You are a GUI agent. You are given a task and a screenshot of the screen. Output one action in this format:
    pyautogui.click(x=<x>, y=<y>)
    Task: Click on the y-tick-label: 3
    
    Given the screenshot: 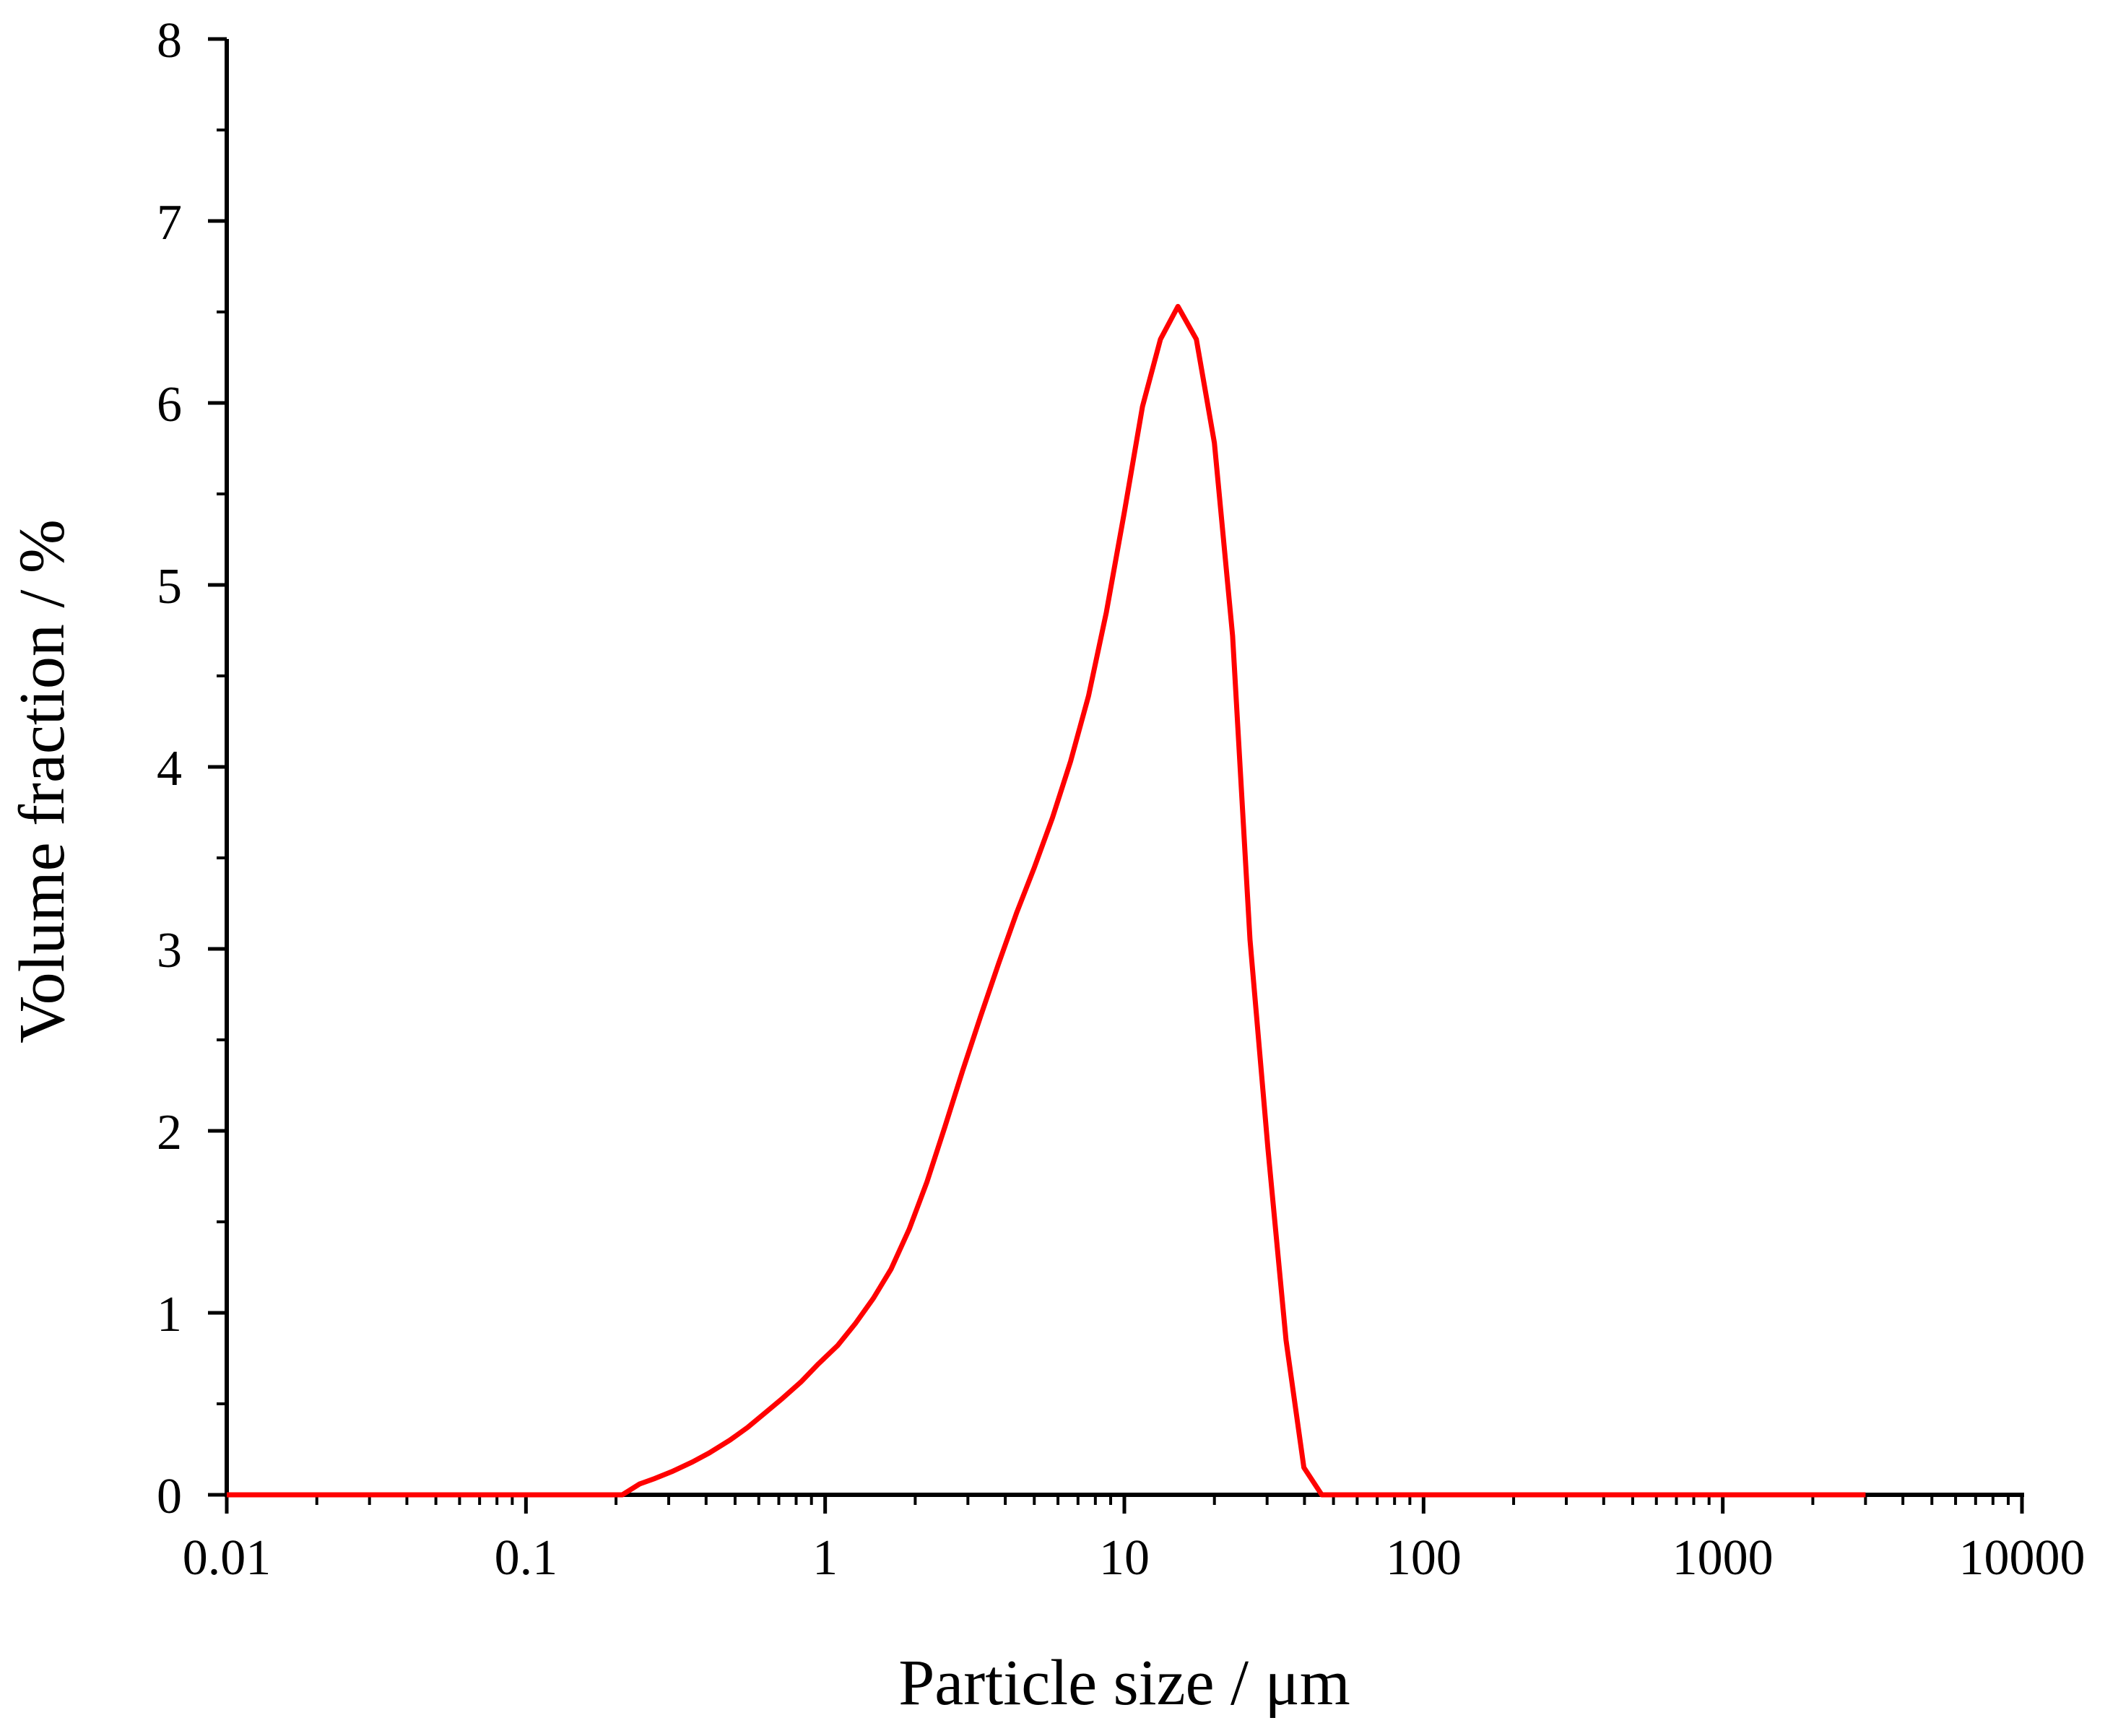 What is the action you would take?
    pyautogui.click(x=169, y=950)
    